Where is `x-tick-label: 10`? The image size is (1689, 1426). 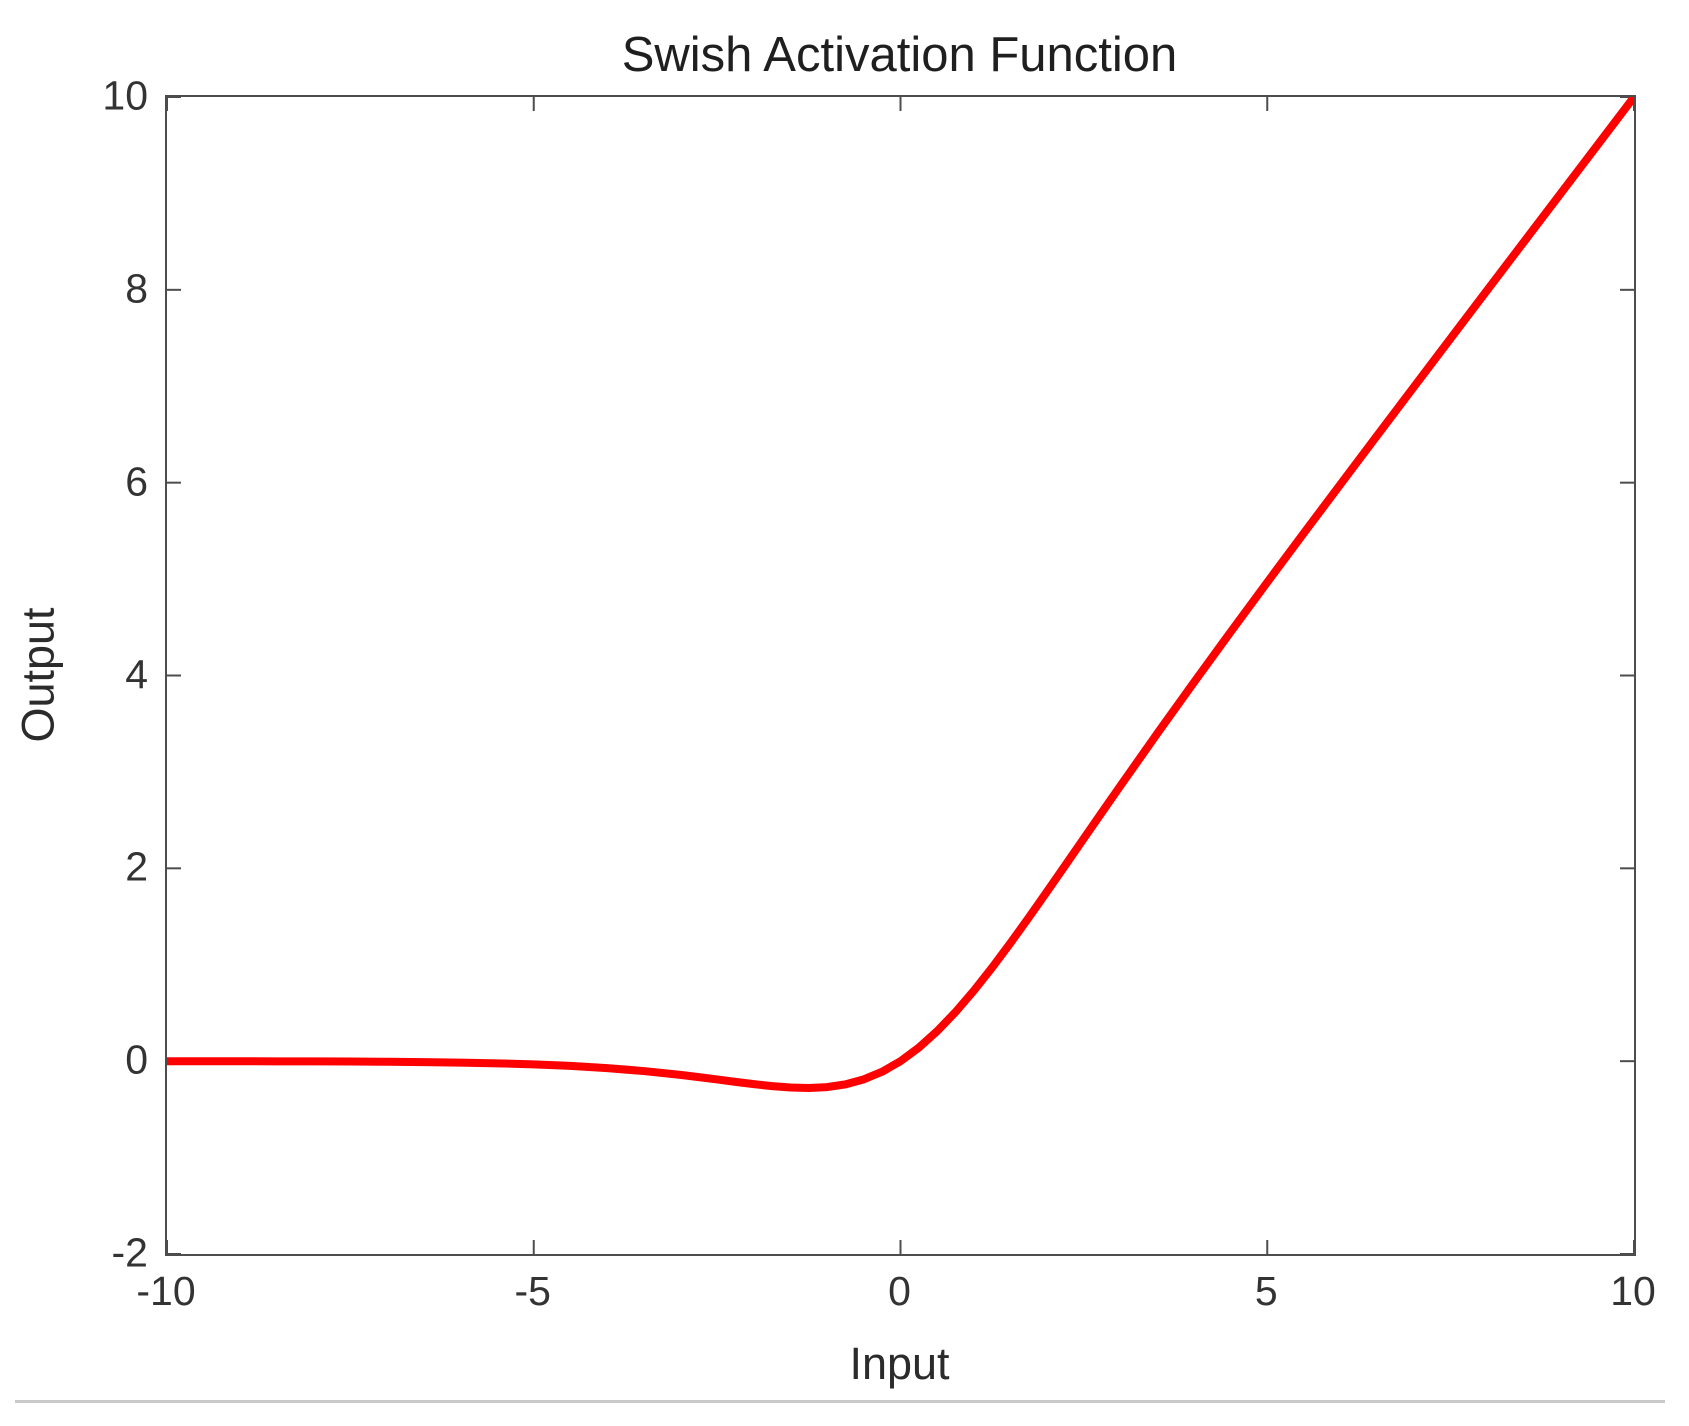 x-tick-label: 10 is located at coordinates (1633, 1291).